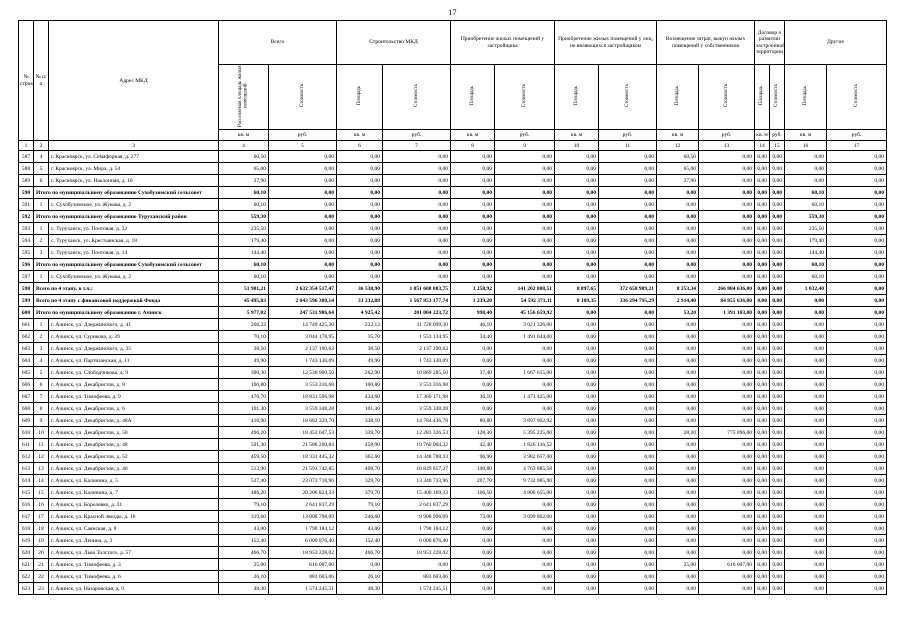 This screenshot has height=640, width=905. Describe the element at coordinates (678, 289) in the screenshot. I see `value-cell: 8 253,34` at that location.